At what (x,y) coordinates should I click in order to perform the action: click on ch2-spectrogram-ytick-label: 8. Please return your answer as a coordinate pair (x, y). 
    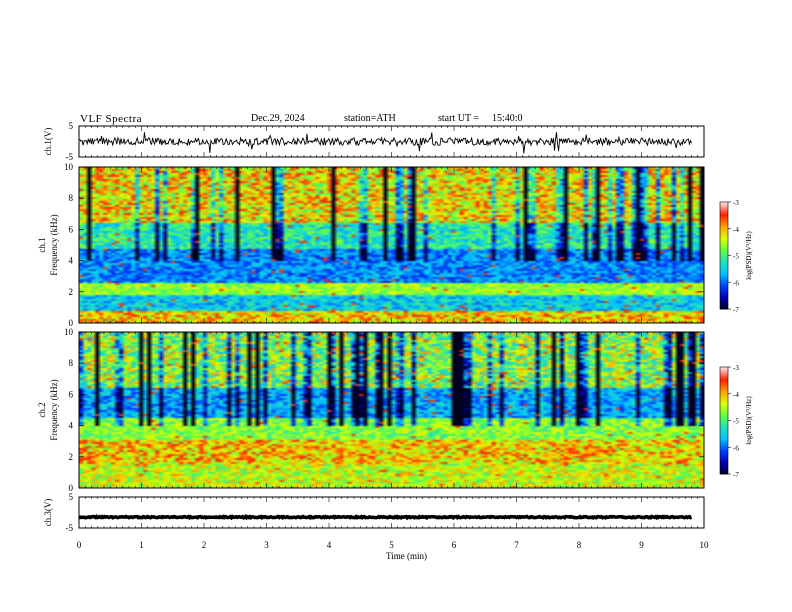
    Looking at the image, I should click on (71, 363).